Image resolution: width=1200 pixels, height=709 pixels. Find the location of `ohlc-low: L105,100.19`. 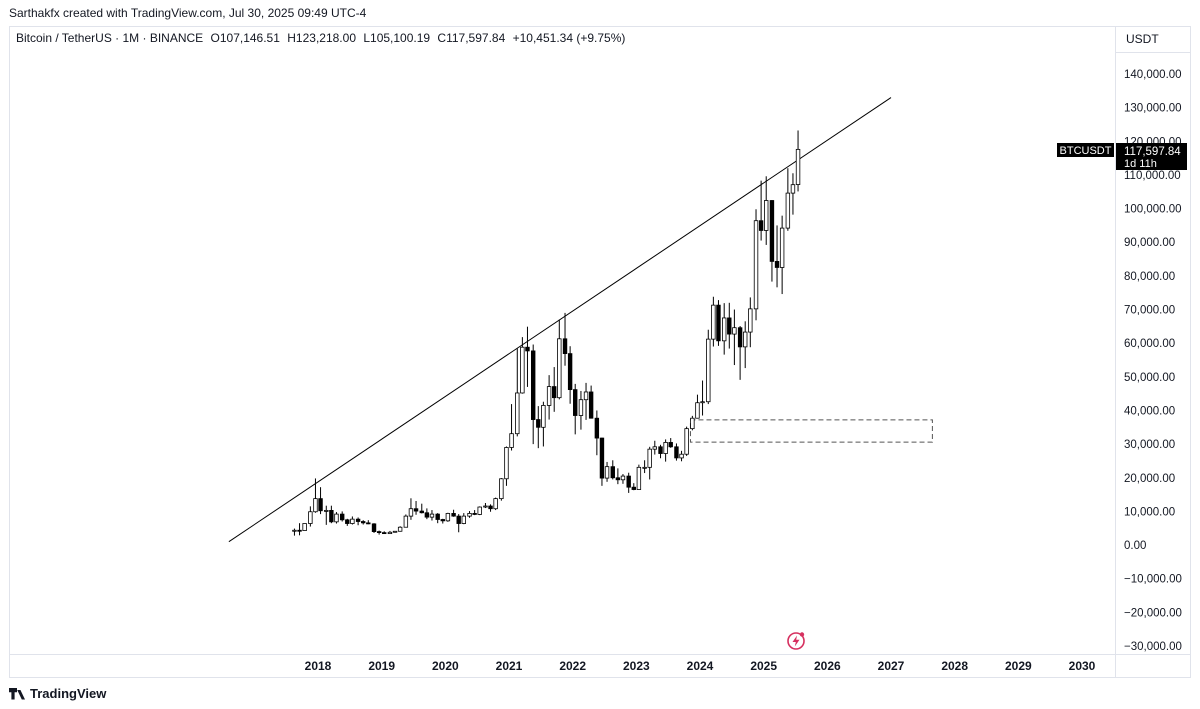

ohlc-low: L105,100.19 is located at coordinates (397, 38).